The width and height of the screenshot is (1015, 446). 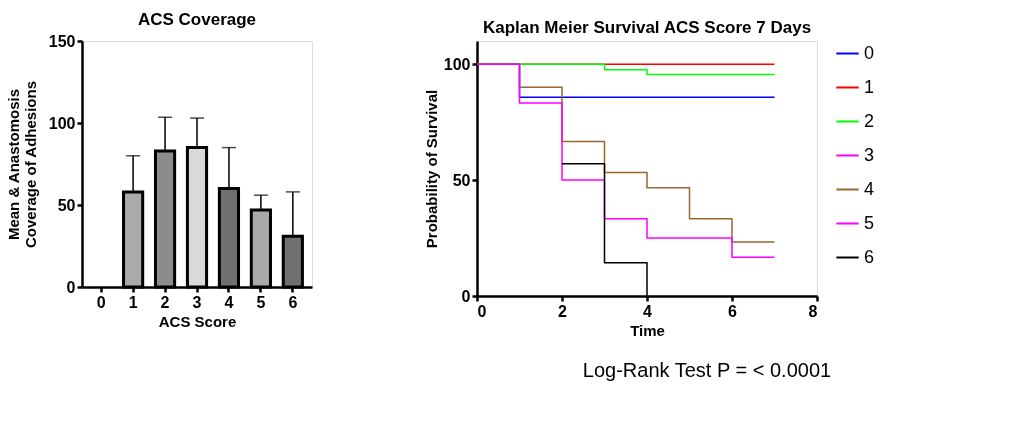 I want to click on legend-label: 4, so click(x=869, y=188).